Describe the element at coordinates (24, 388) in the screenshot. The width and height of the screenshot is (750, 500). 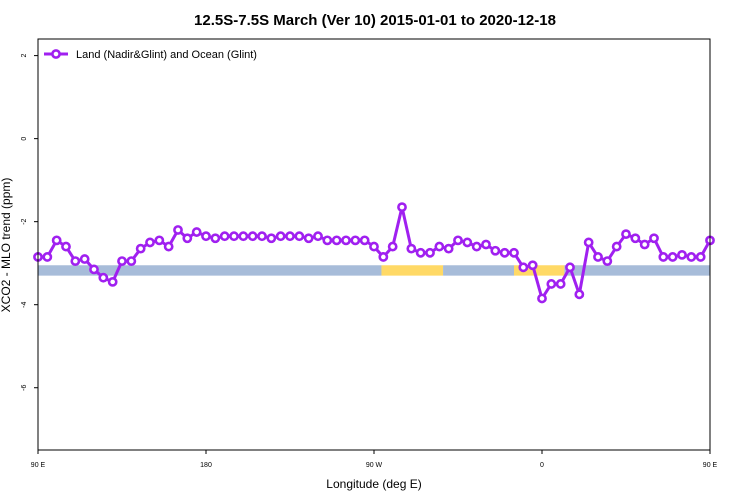
I see `y-tick-label: -6` at that location.